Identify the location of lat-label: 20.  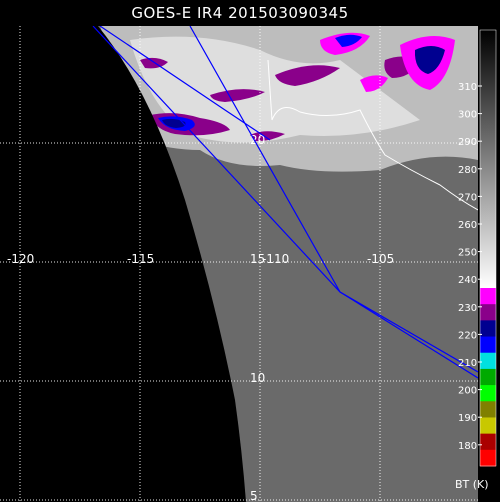
(257, 140).